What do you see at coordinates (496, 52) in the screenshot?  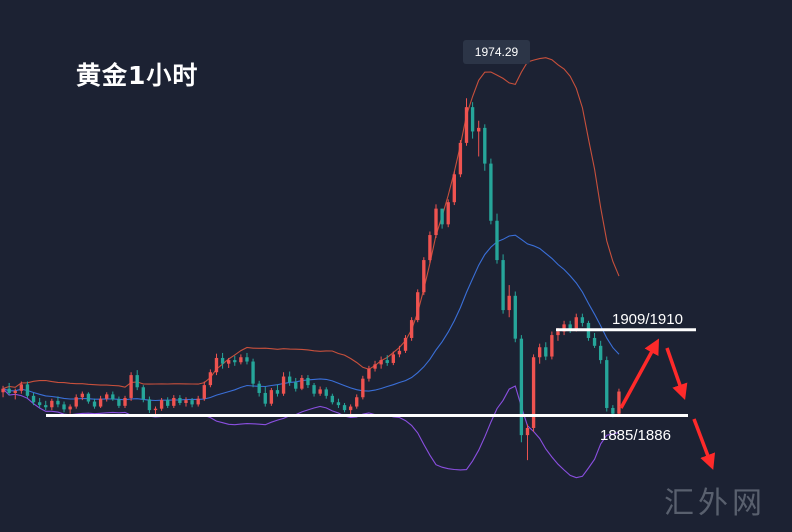 I see `peak-price-label: 1974.29` at bounding box center [496, 52].